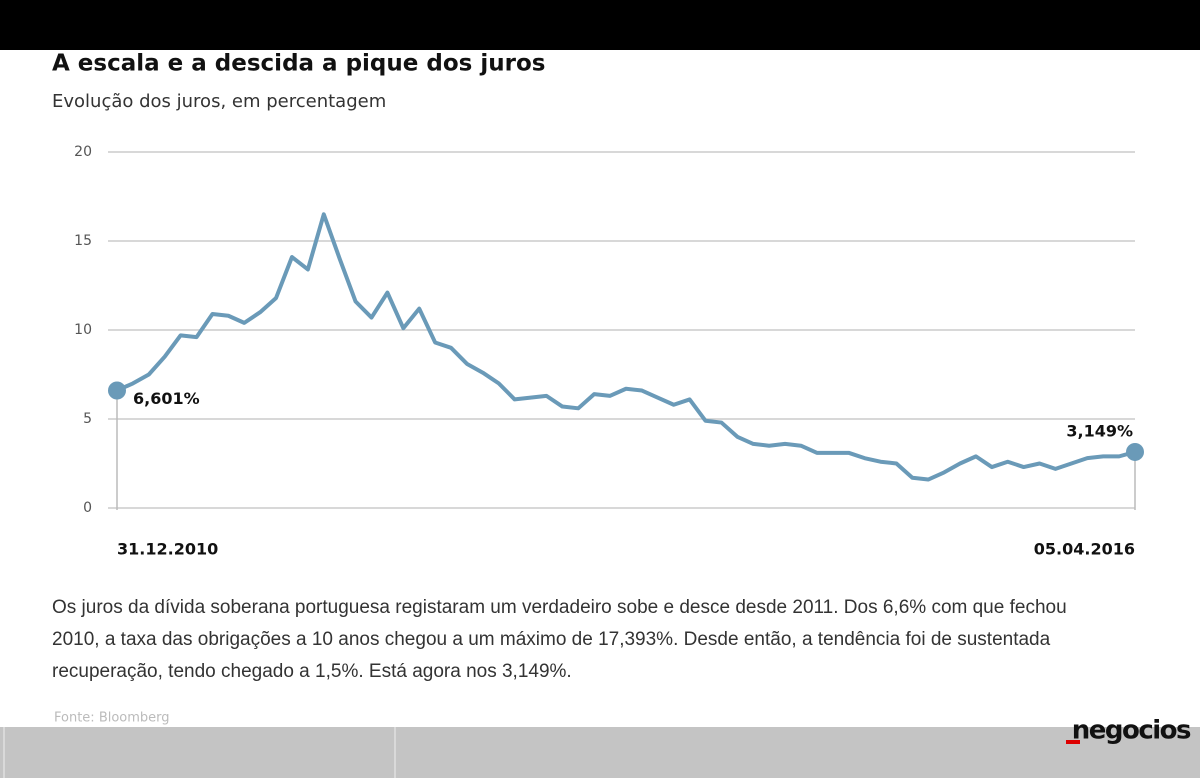  Describe the element at coordinates (600, 25) in the screenshot. I see `top-bar` at that location.